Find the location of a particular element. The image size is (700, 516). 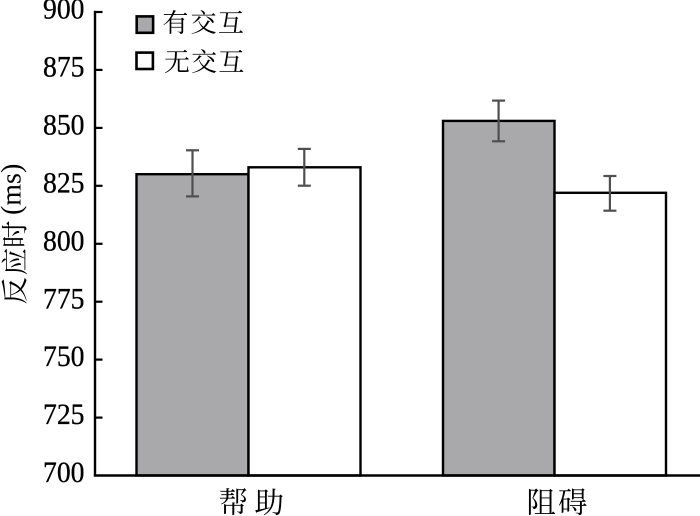

svg-text: 900 is located at coordinates (64, 13).